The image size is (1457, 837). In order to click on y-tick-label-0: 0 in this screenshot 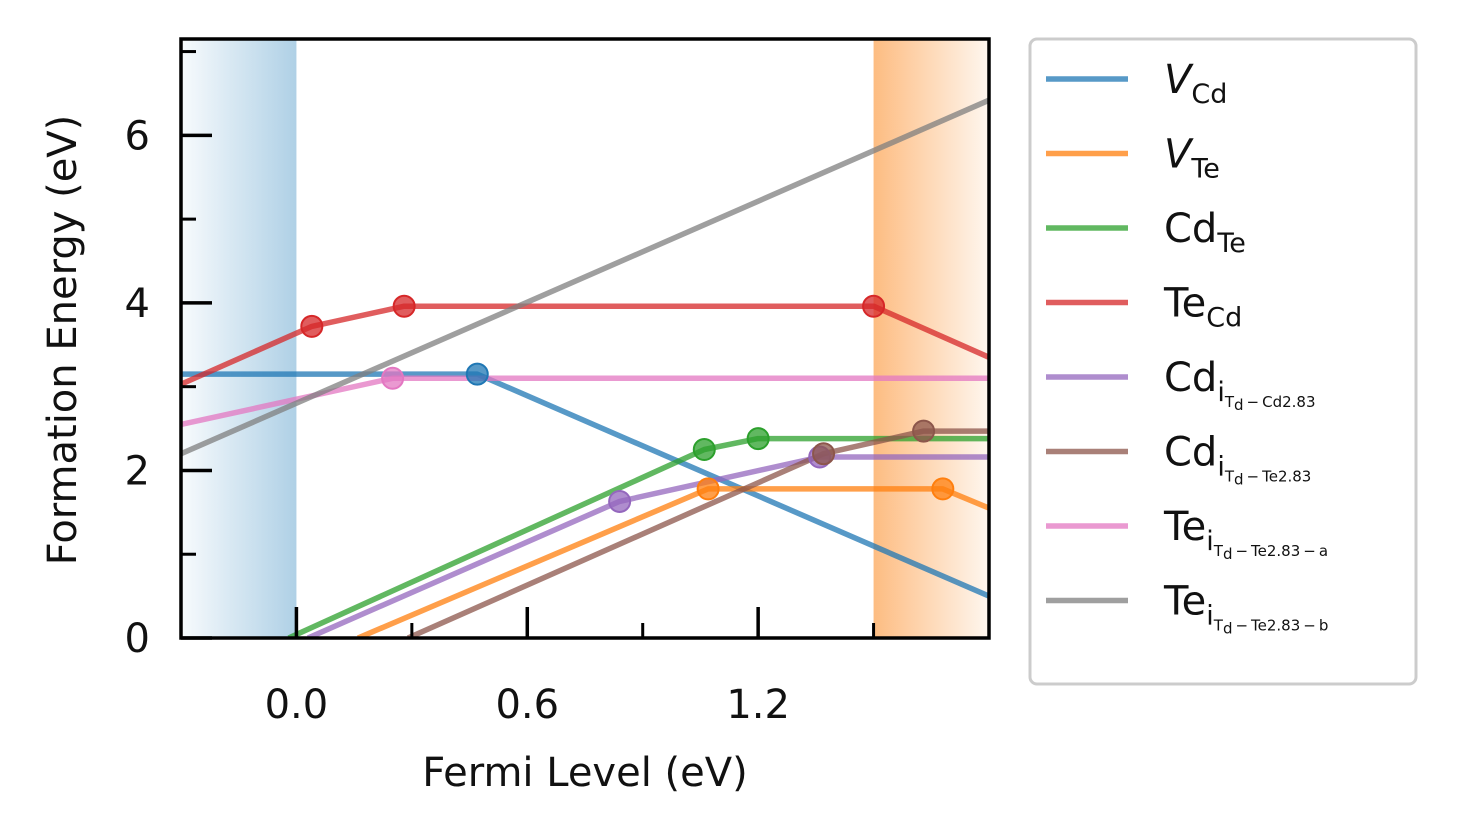, I will do `click(137, 639)`.